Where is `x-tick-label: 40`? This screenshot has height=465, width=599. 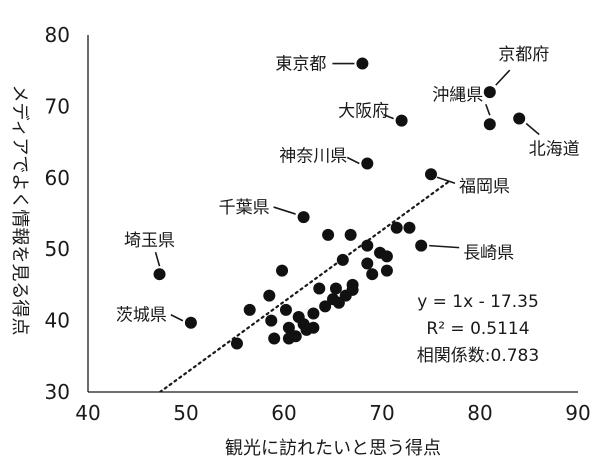
x-tick-label: 40 is located at coordinates (87, 413).